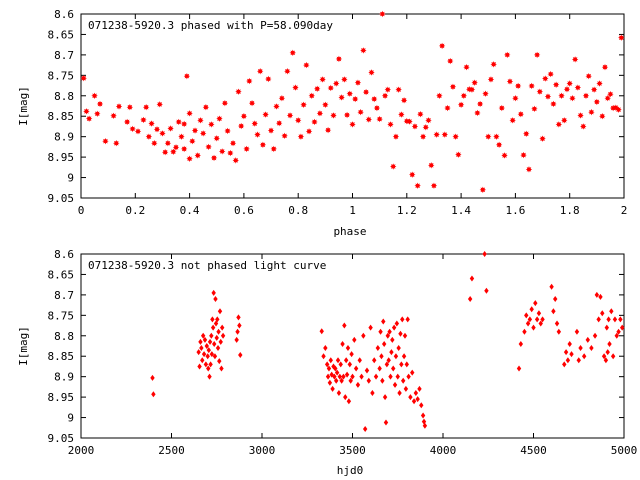 Image resolution: width=640 pixels, height=480 pixels. Describe the element at coordinates (570, 210) in the screenshot. I see `phased-x-tick-label: 1.8` at that location.